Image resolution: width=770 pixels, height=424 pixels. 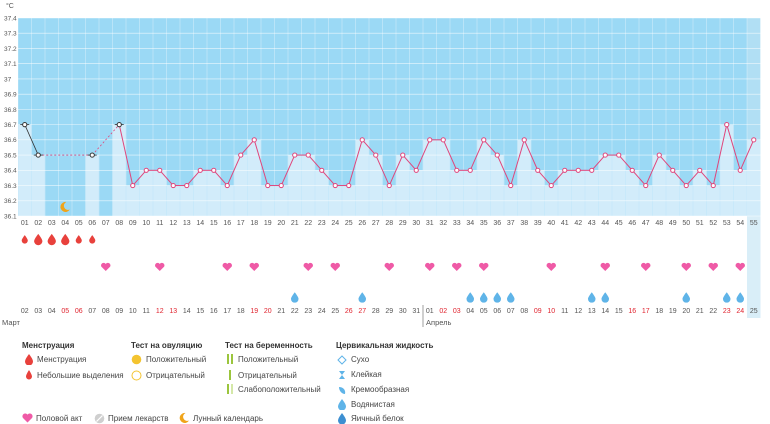 I want to click on cycle-day-label: 09, so click(x=133, y=223).